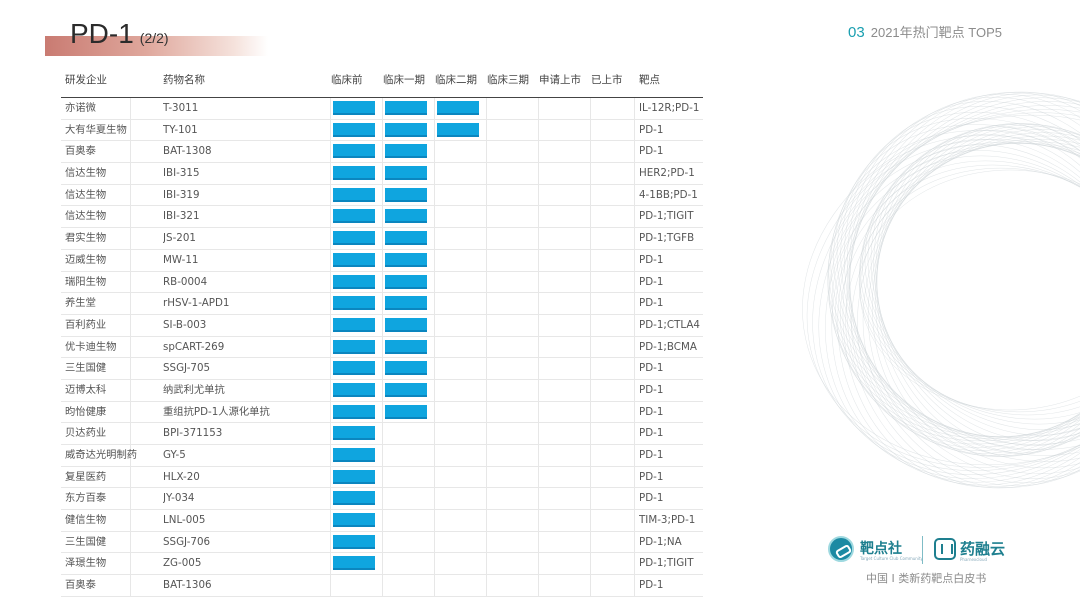  I want to click on drug-cell: HLX-20, so click(181, 476).